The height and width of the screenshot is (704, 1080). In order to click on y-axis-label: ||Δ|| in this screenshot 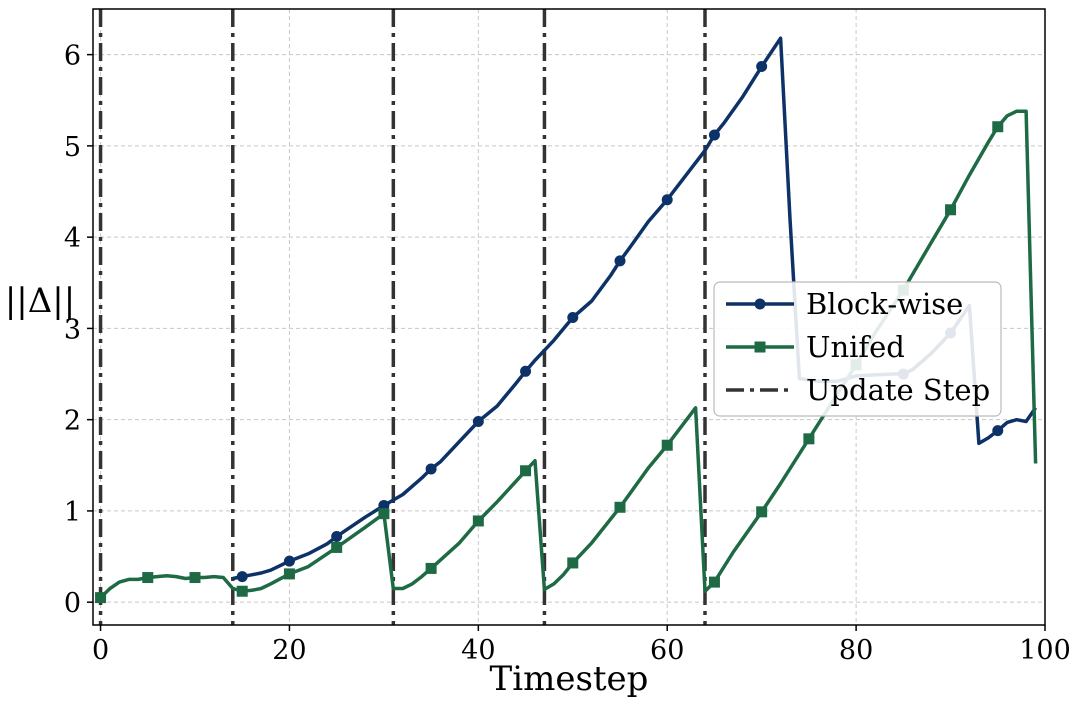, I will do `click(40, 301)`.